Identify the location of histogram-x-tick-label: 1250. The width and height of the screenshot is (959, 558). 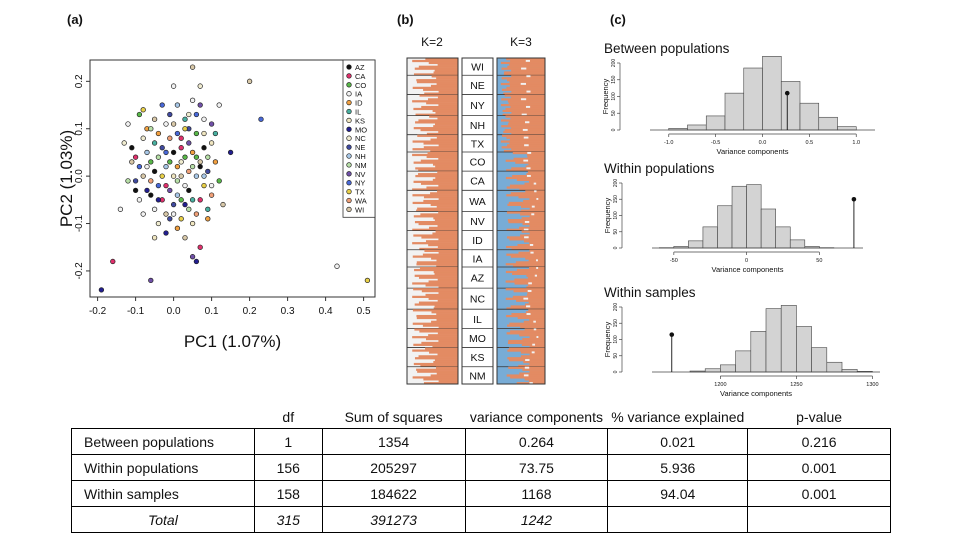
(796, 385).